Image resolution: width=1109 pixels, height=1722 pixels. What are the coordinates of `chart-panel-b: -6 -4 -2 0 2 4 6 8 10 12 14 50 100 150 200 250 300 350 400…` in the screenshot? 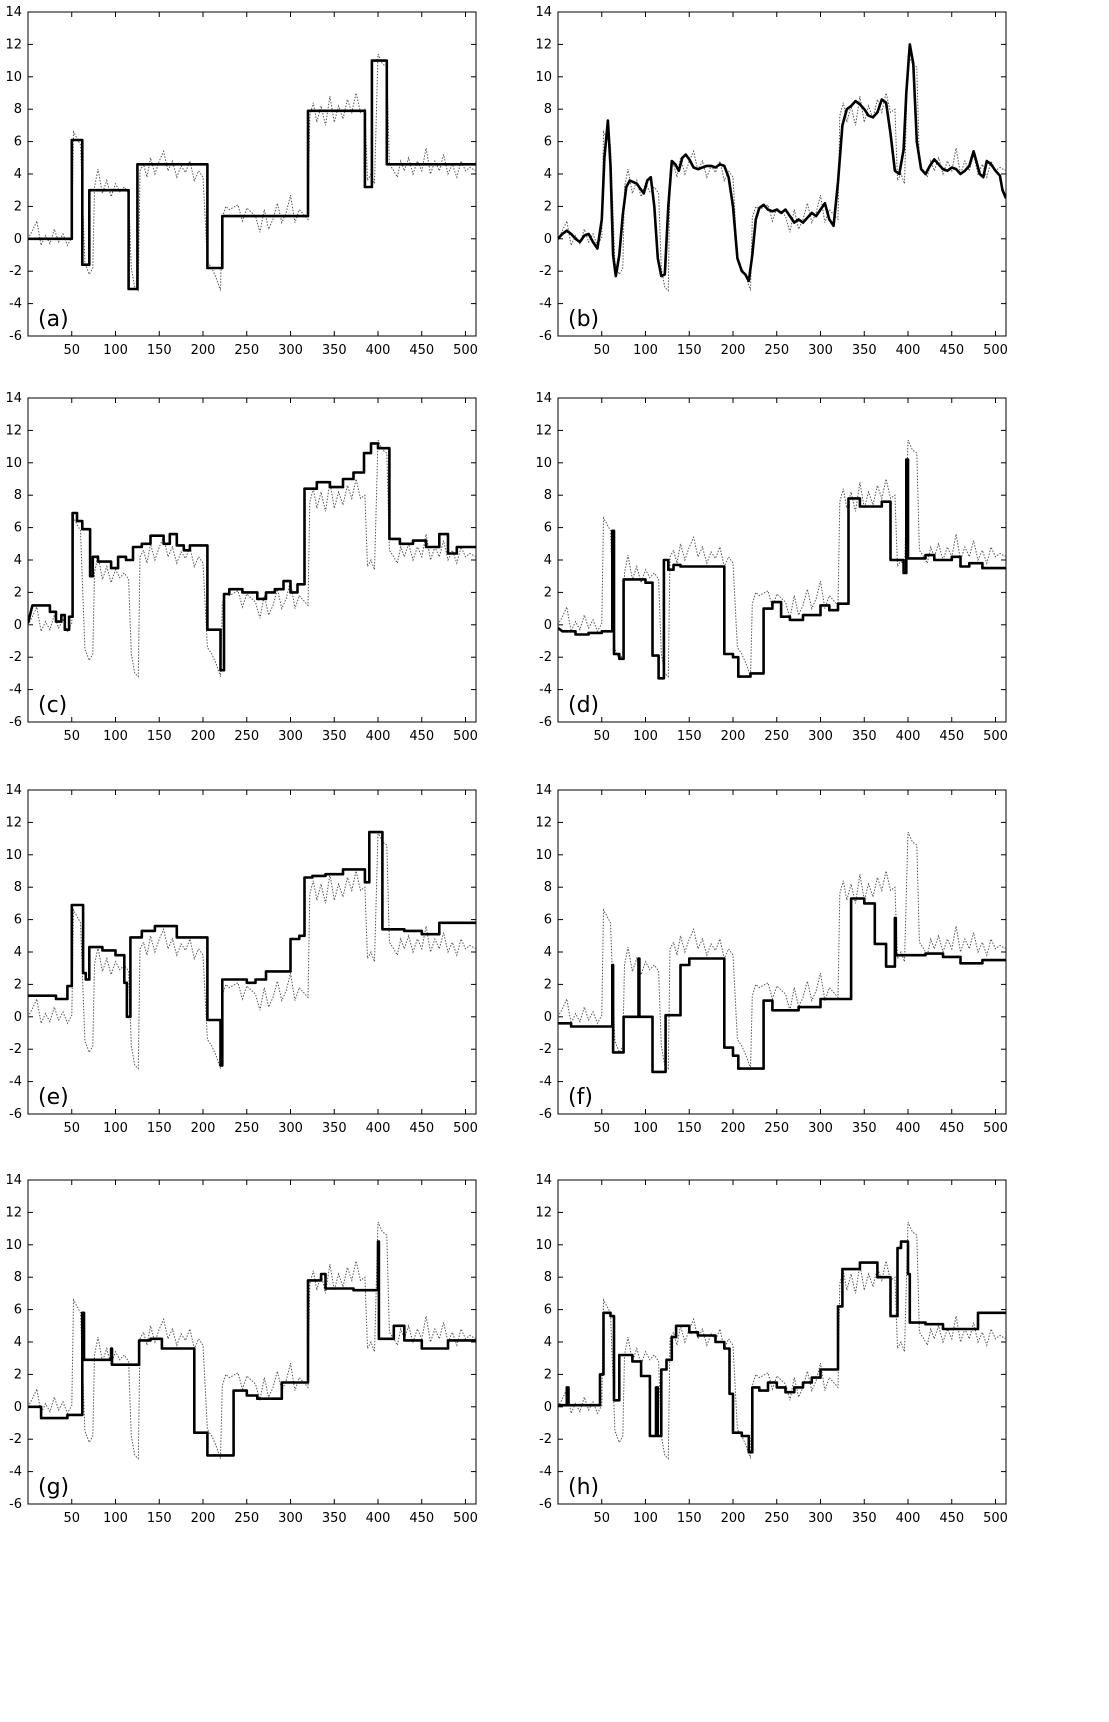 It's located at (771, 181).